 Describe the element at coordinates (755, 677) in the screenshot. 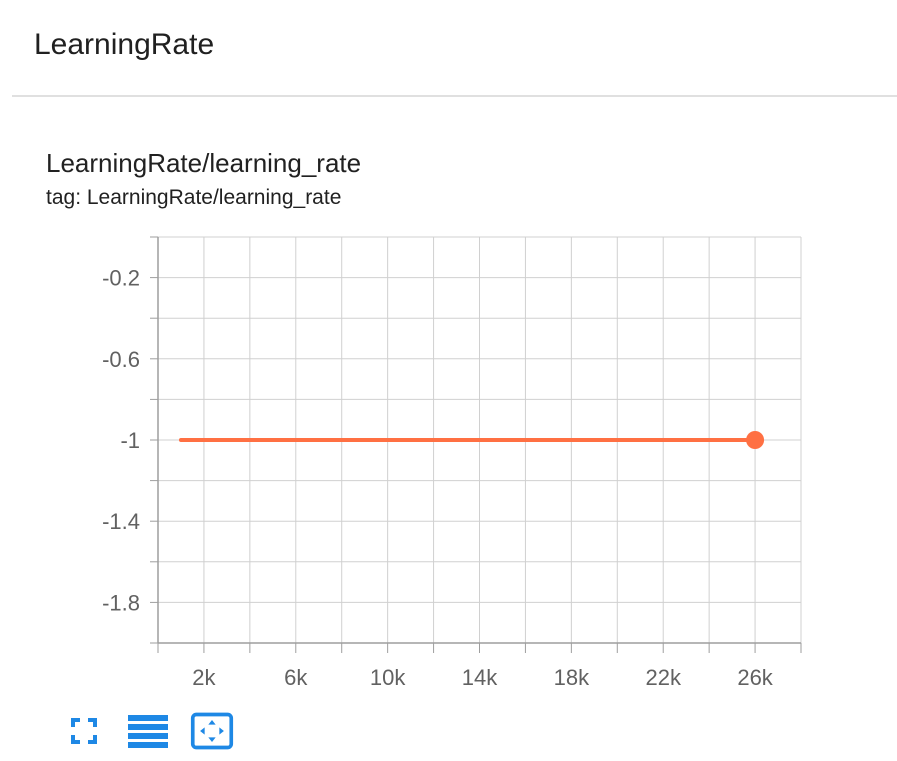

I see `x-tick-label: 26k` at that location.